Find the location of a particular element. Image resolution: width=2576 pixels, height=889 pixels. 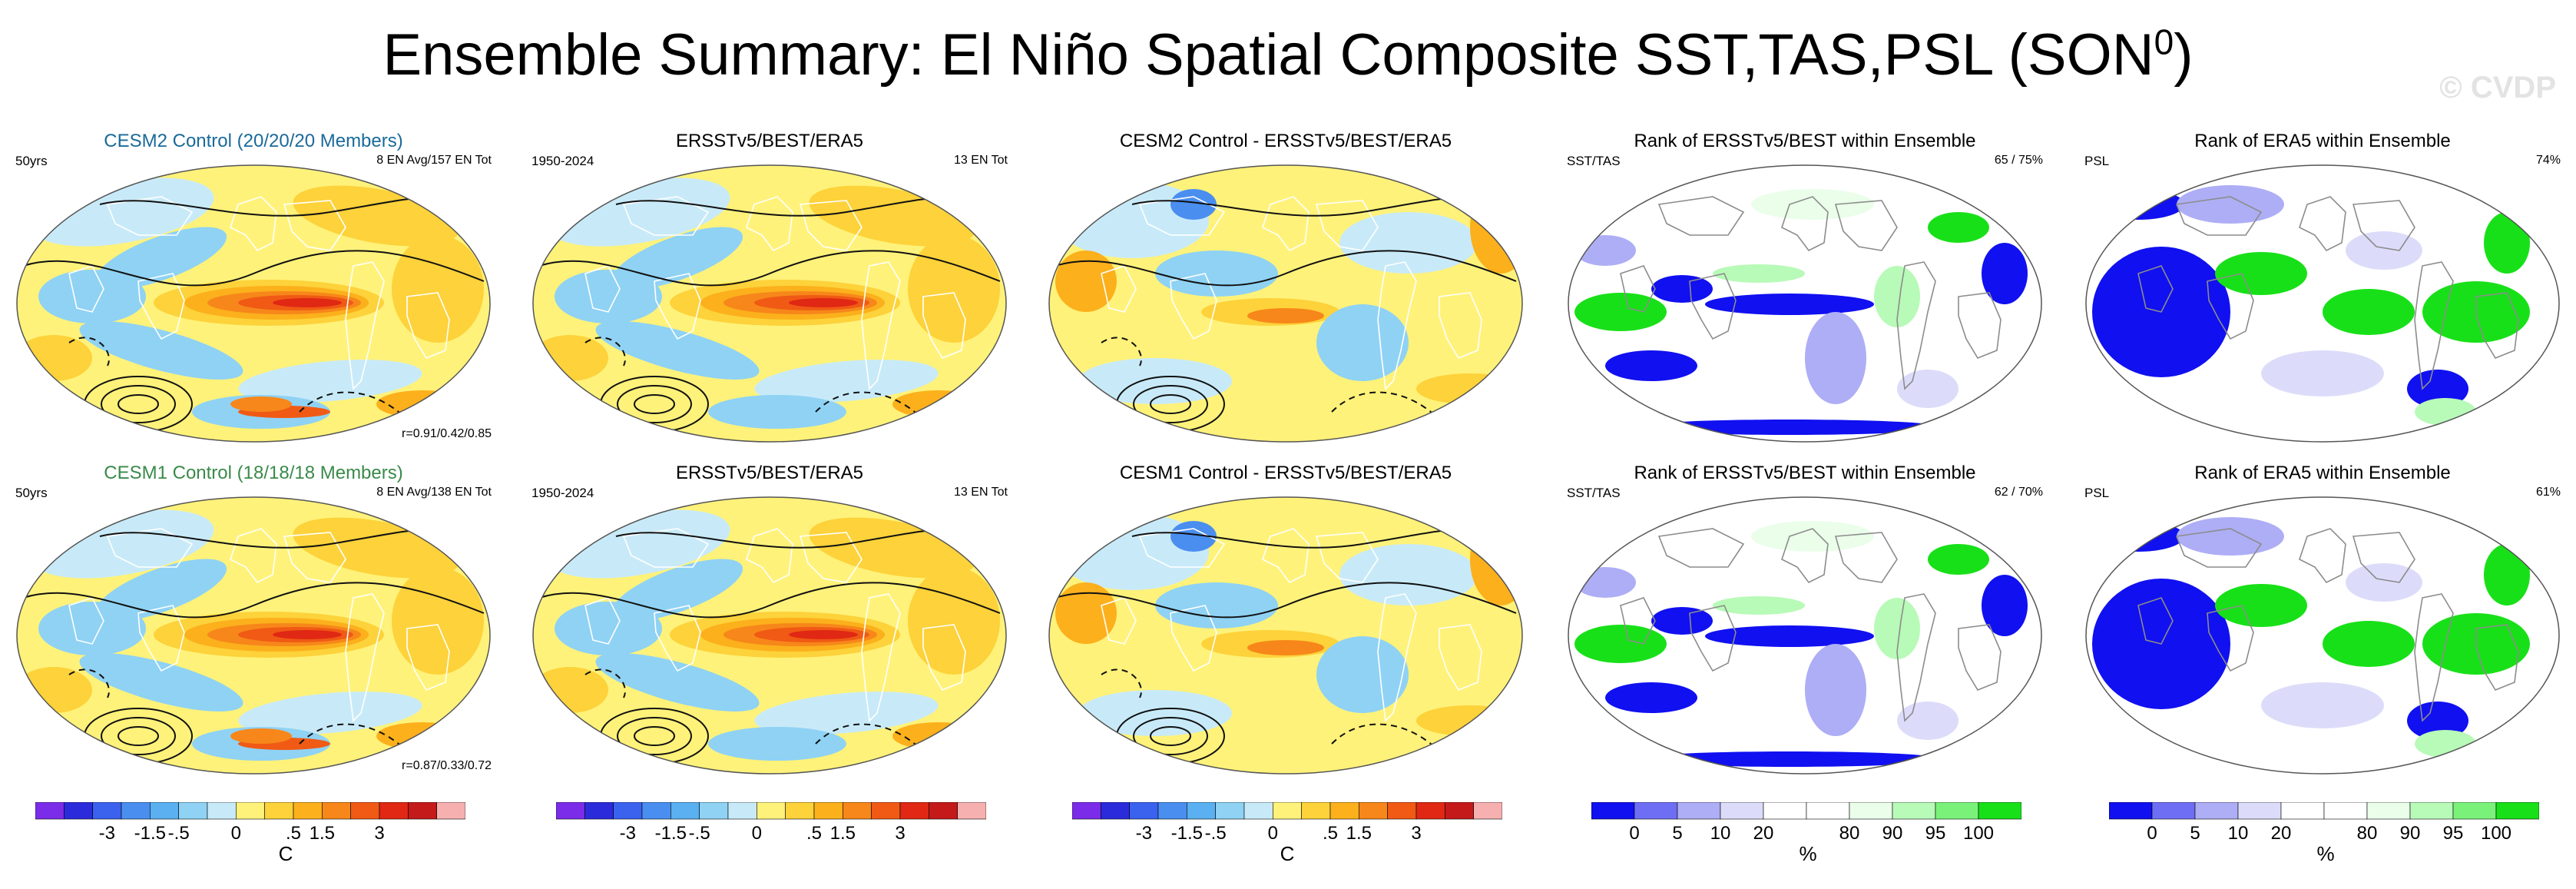

colorbar-rank: 0 5 10 20 80 90 95 100 % is located at coordinates (2324, 845).